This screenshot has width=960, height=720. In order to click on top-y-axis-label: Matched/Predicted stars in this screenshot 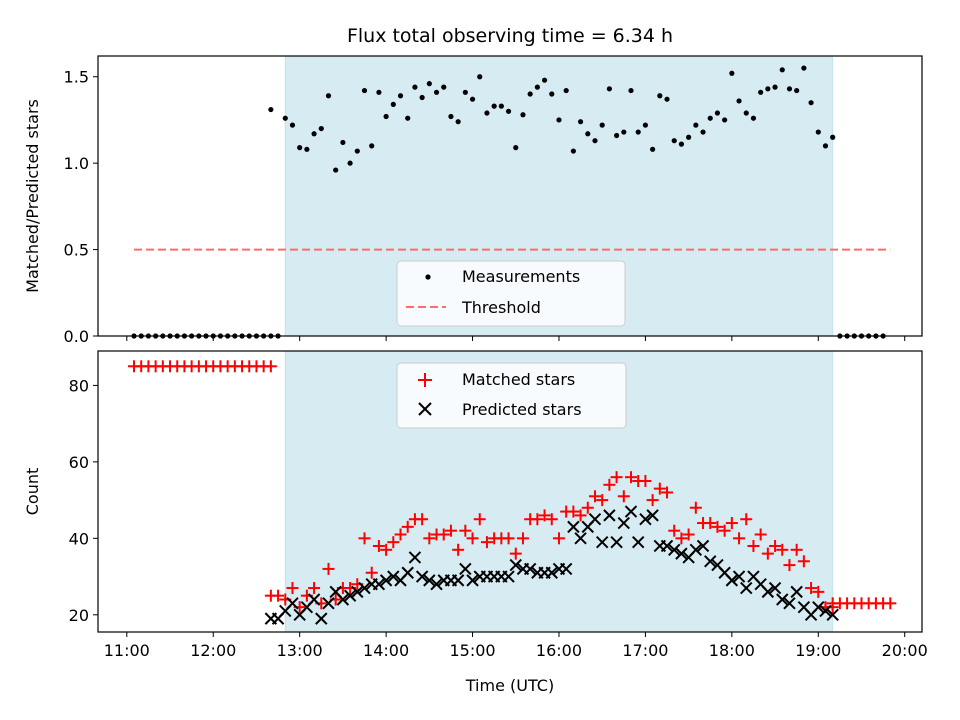, I will do `click(32, 196)`.